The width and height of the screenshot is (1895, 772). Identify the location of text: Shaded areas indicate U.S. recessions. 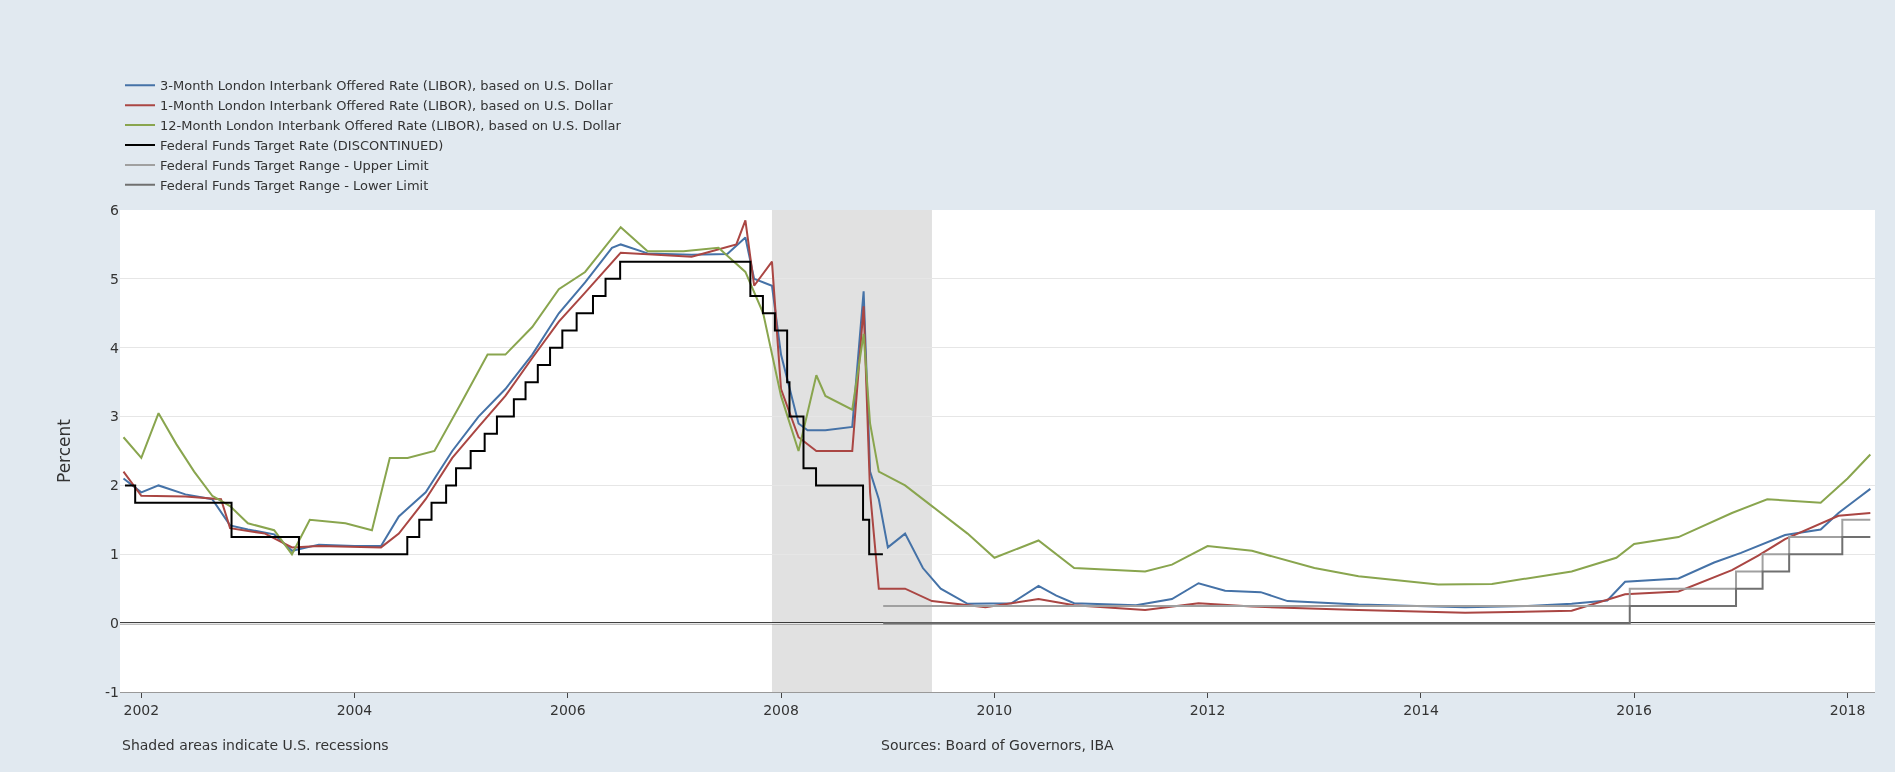
(255, 745).